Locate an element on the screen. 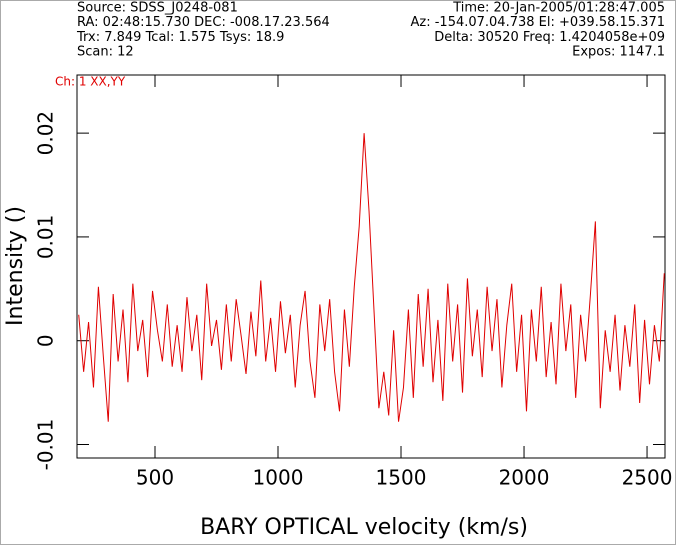  channel-label: Ch: 1 XX,YY is located at coordinates (90, 82).